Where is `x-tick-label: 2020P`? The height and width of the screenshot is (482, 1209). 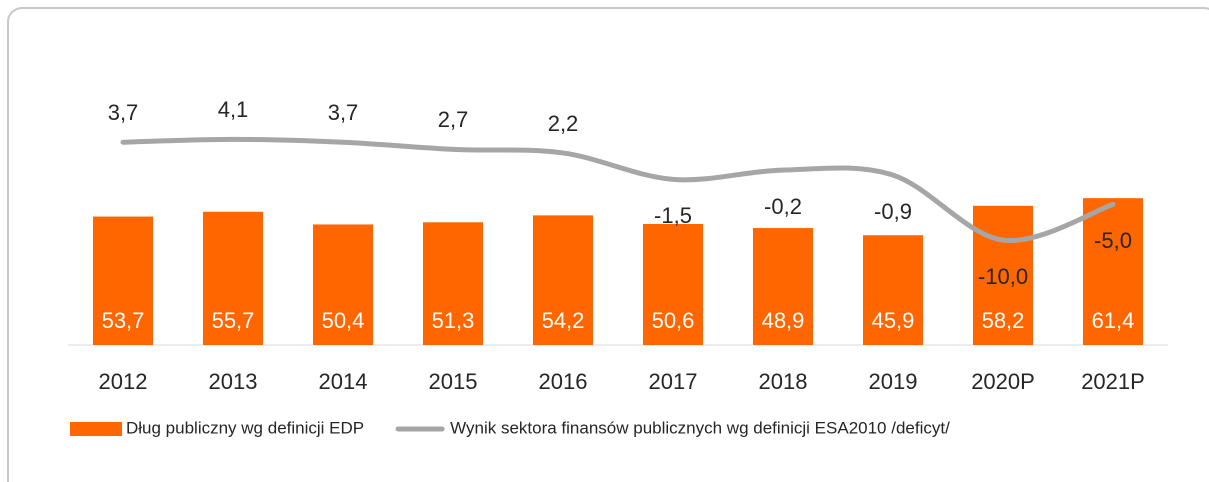 x-tick-label: 2020P is located at coordinates (1003, 381).